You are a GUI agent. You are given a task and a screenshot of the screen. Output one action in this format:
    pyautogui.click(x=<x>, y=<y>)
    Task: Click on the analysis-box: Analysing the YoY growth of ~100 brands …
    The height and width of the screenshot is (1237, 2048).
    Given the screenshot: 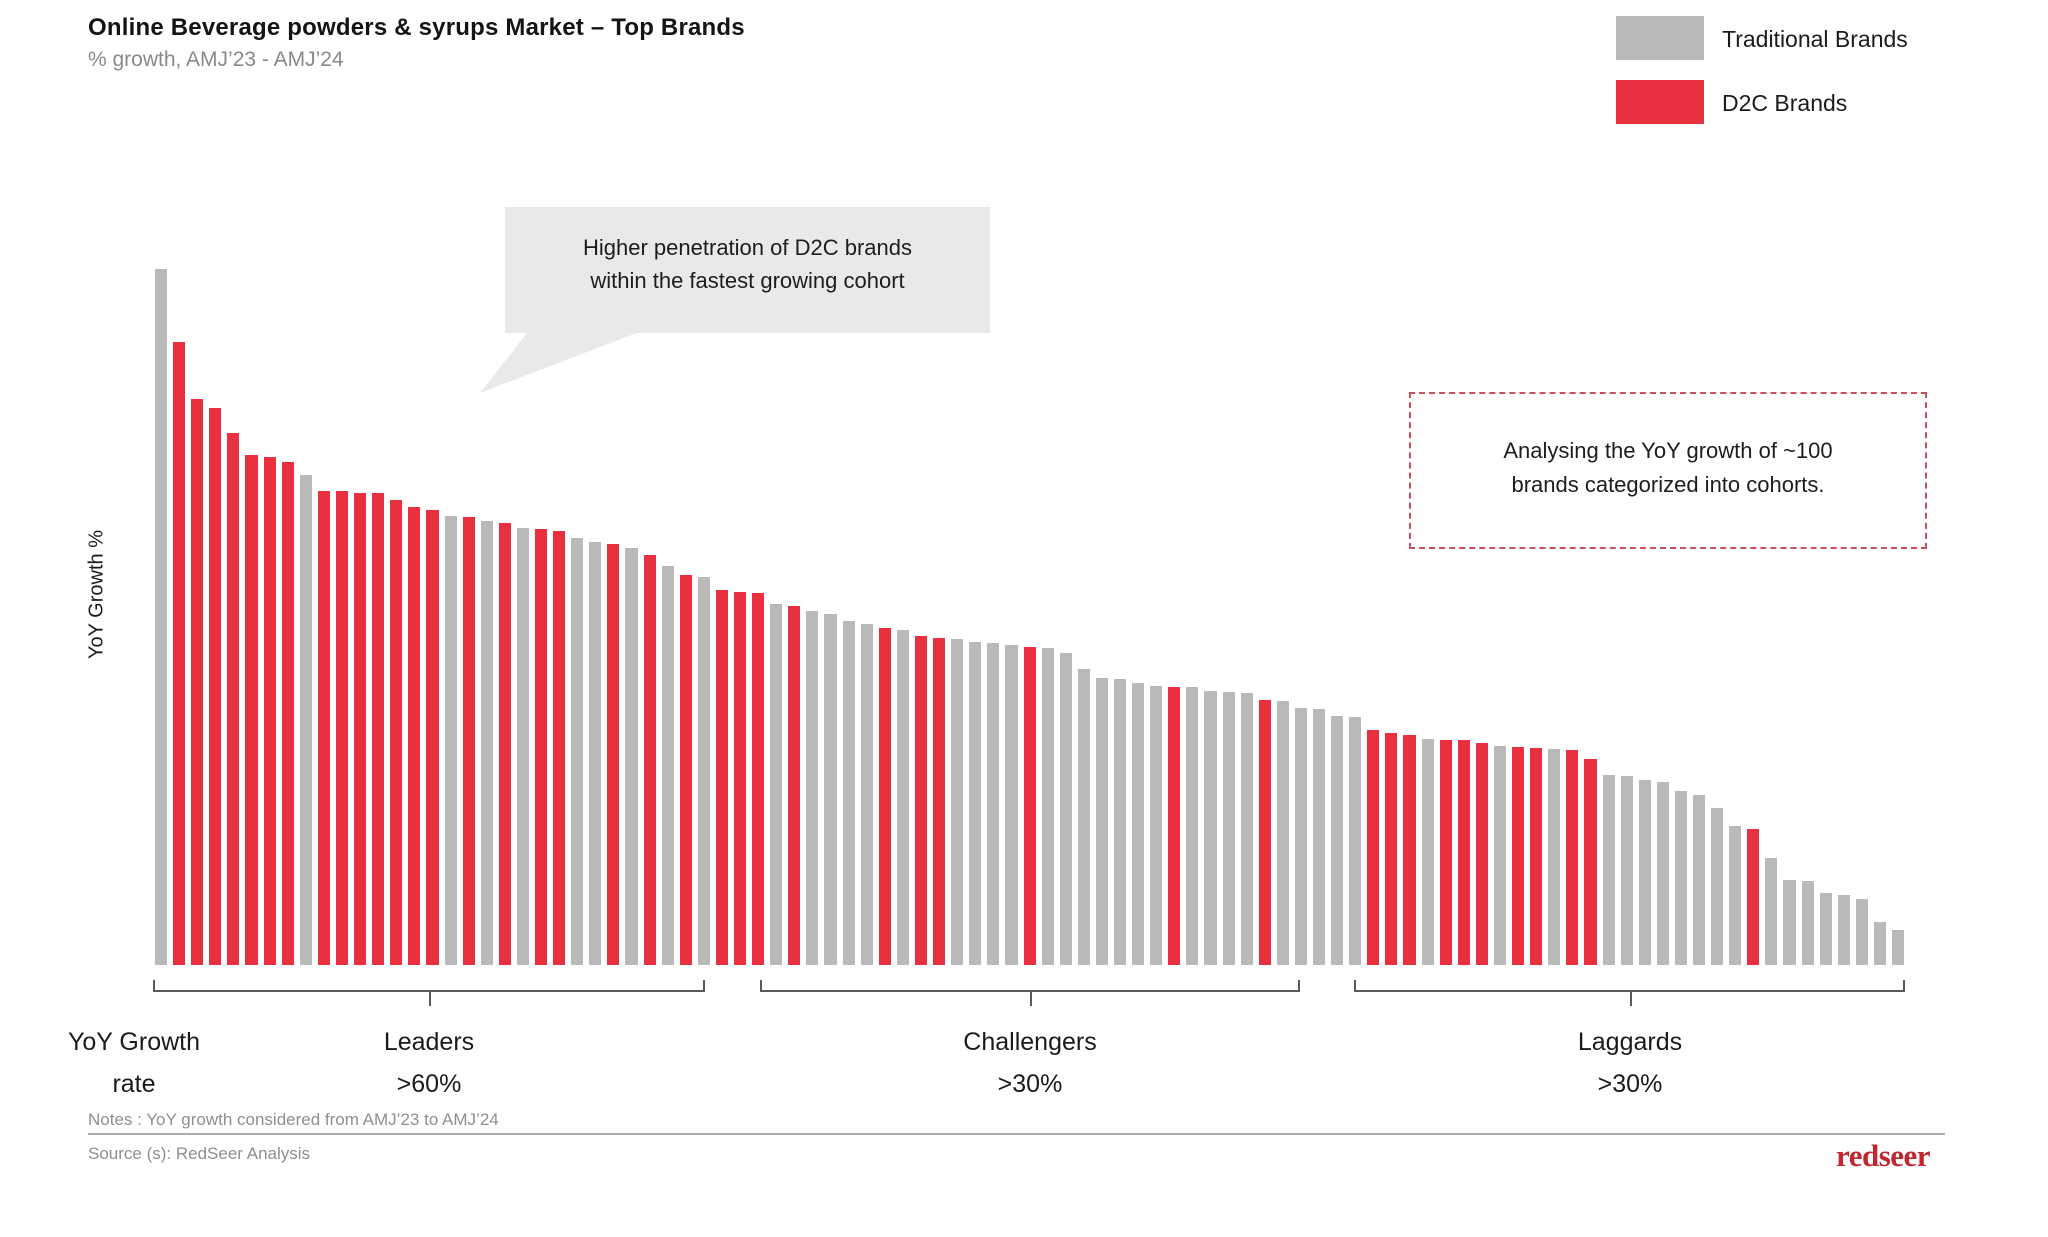 What is the action you would take?
    pyautogui.click(x=1668, y=470)
    